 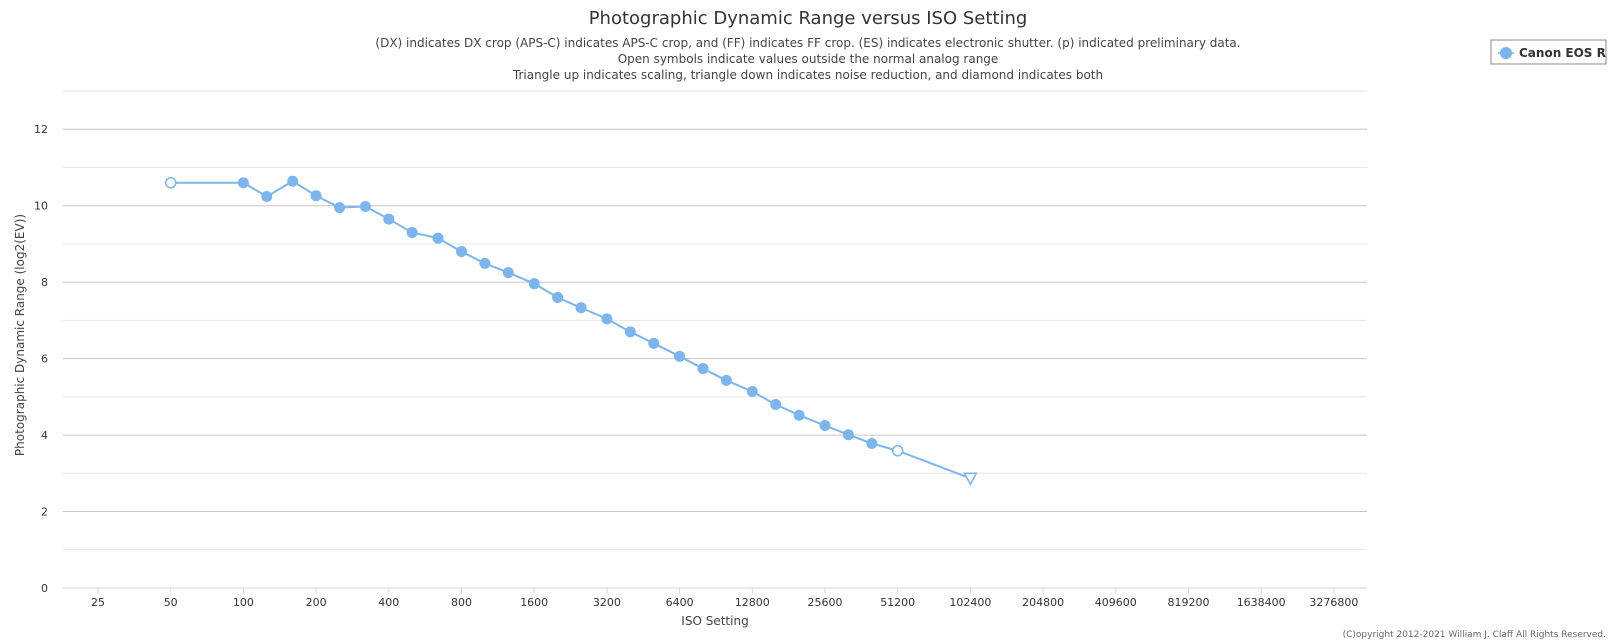 I want to click on y-axis-title: Photographic Dynamic Range (log2(EV)), so click(x=20, y=335).